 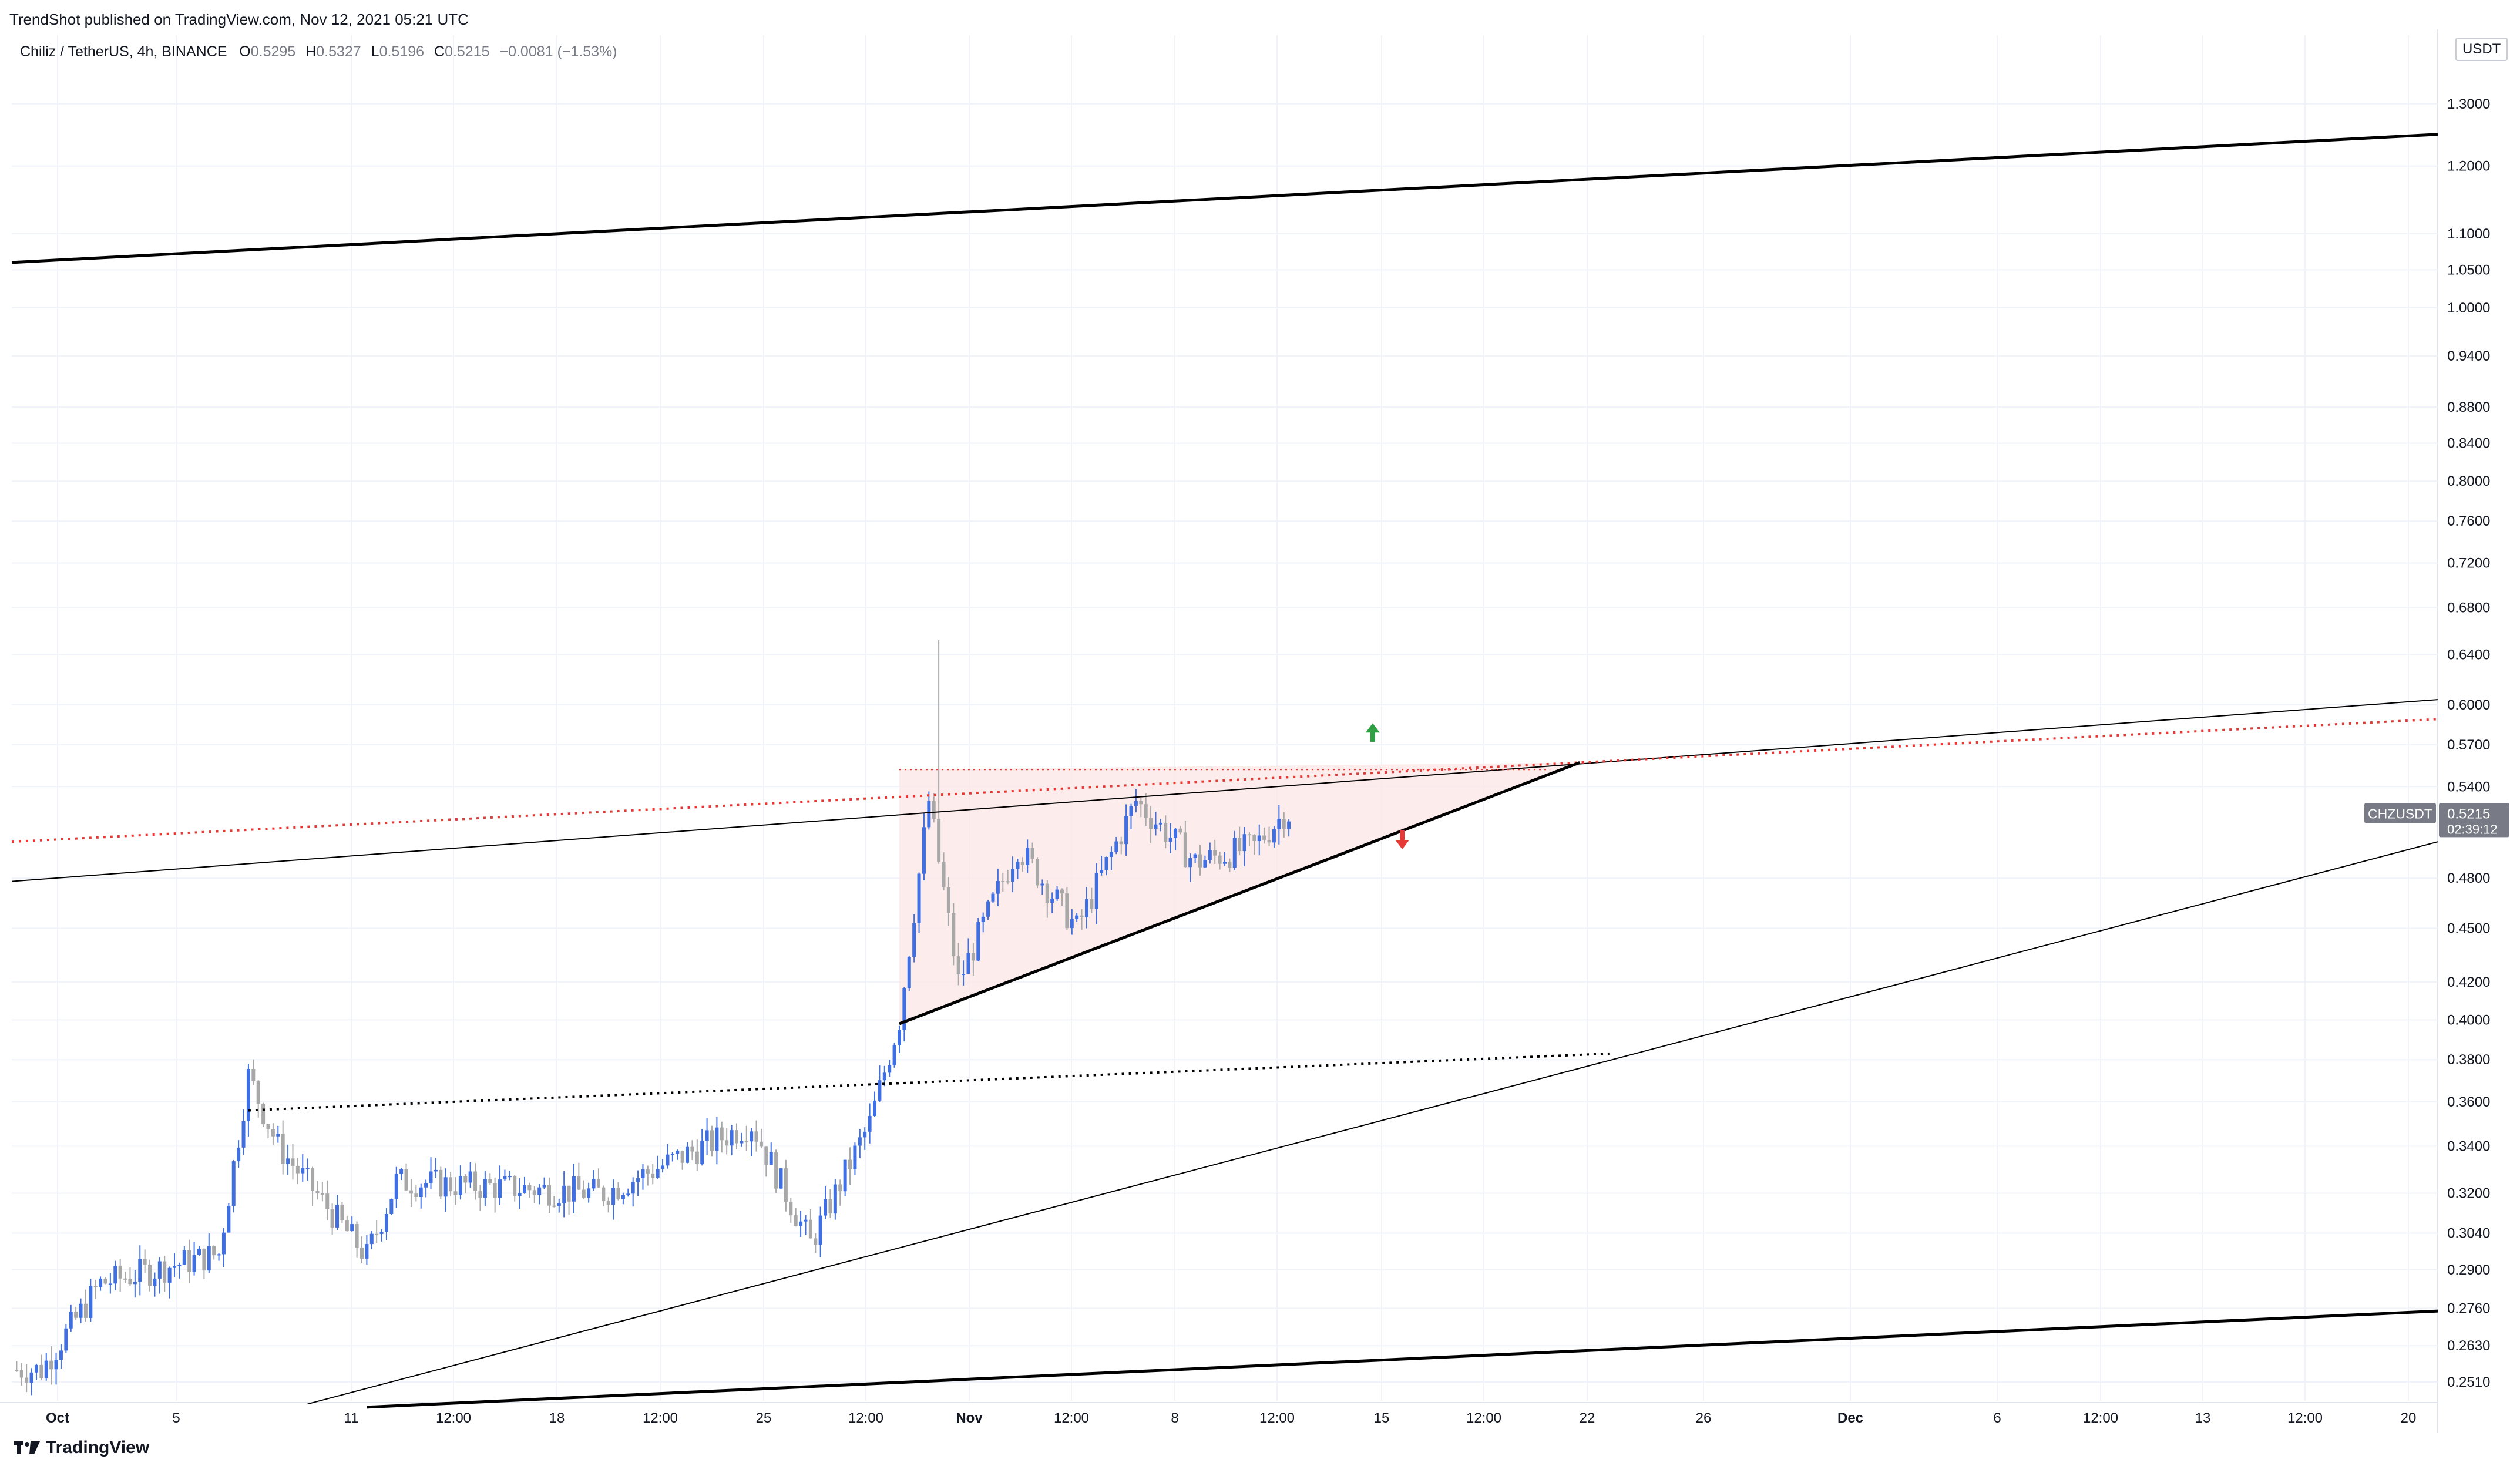 What do you see at coordinates (311, 51) in the screenshot?
I see `high-label: H` at bounding box center [311, 51].